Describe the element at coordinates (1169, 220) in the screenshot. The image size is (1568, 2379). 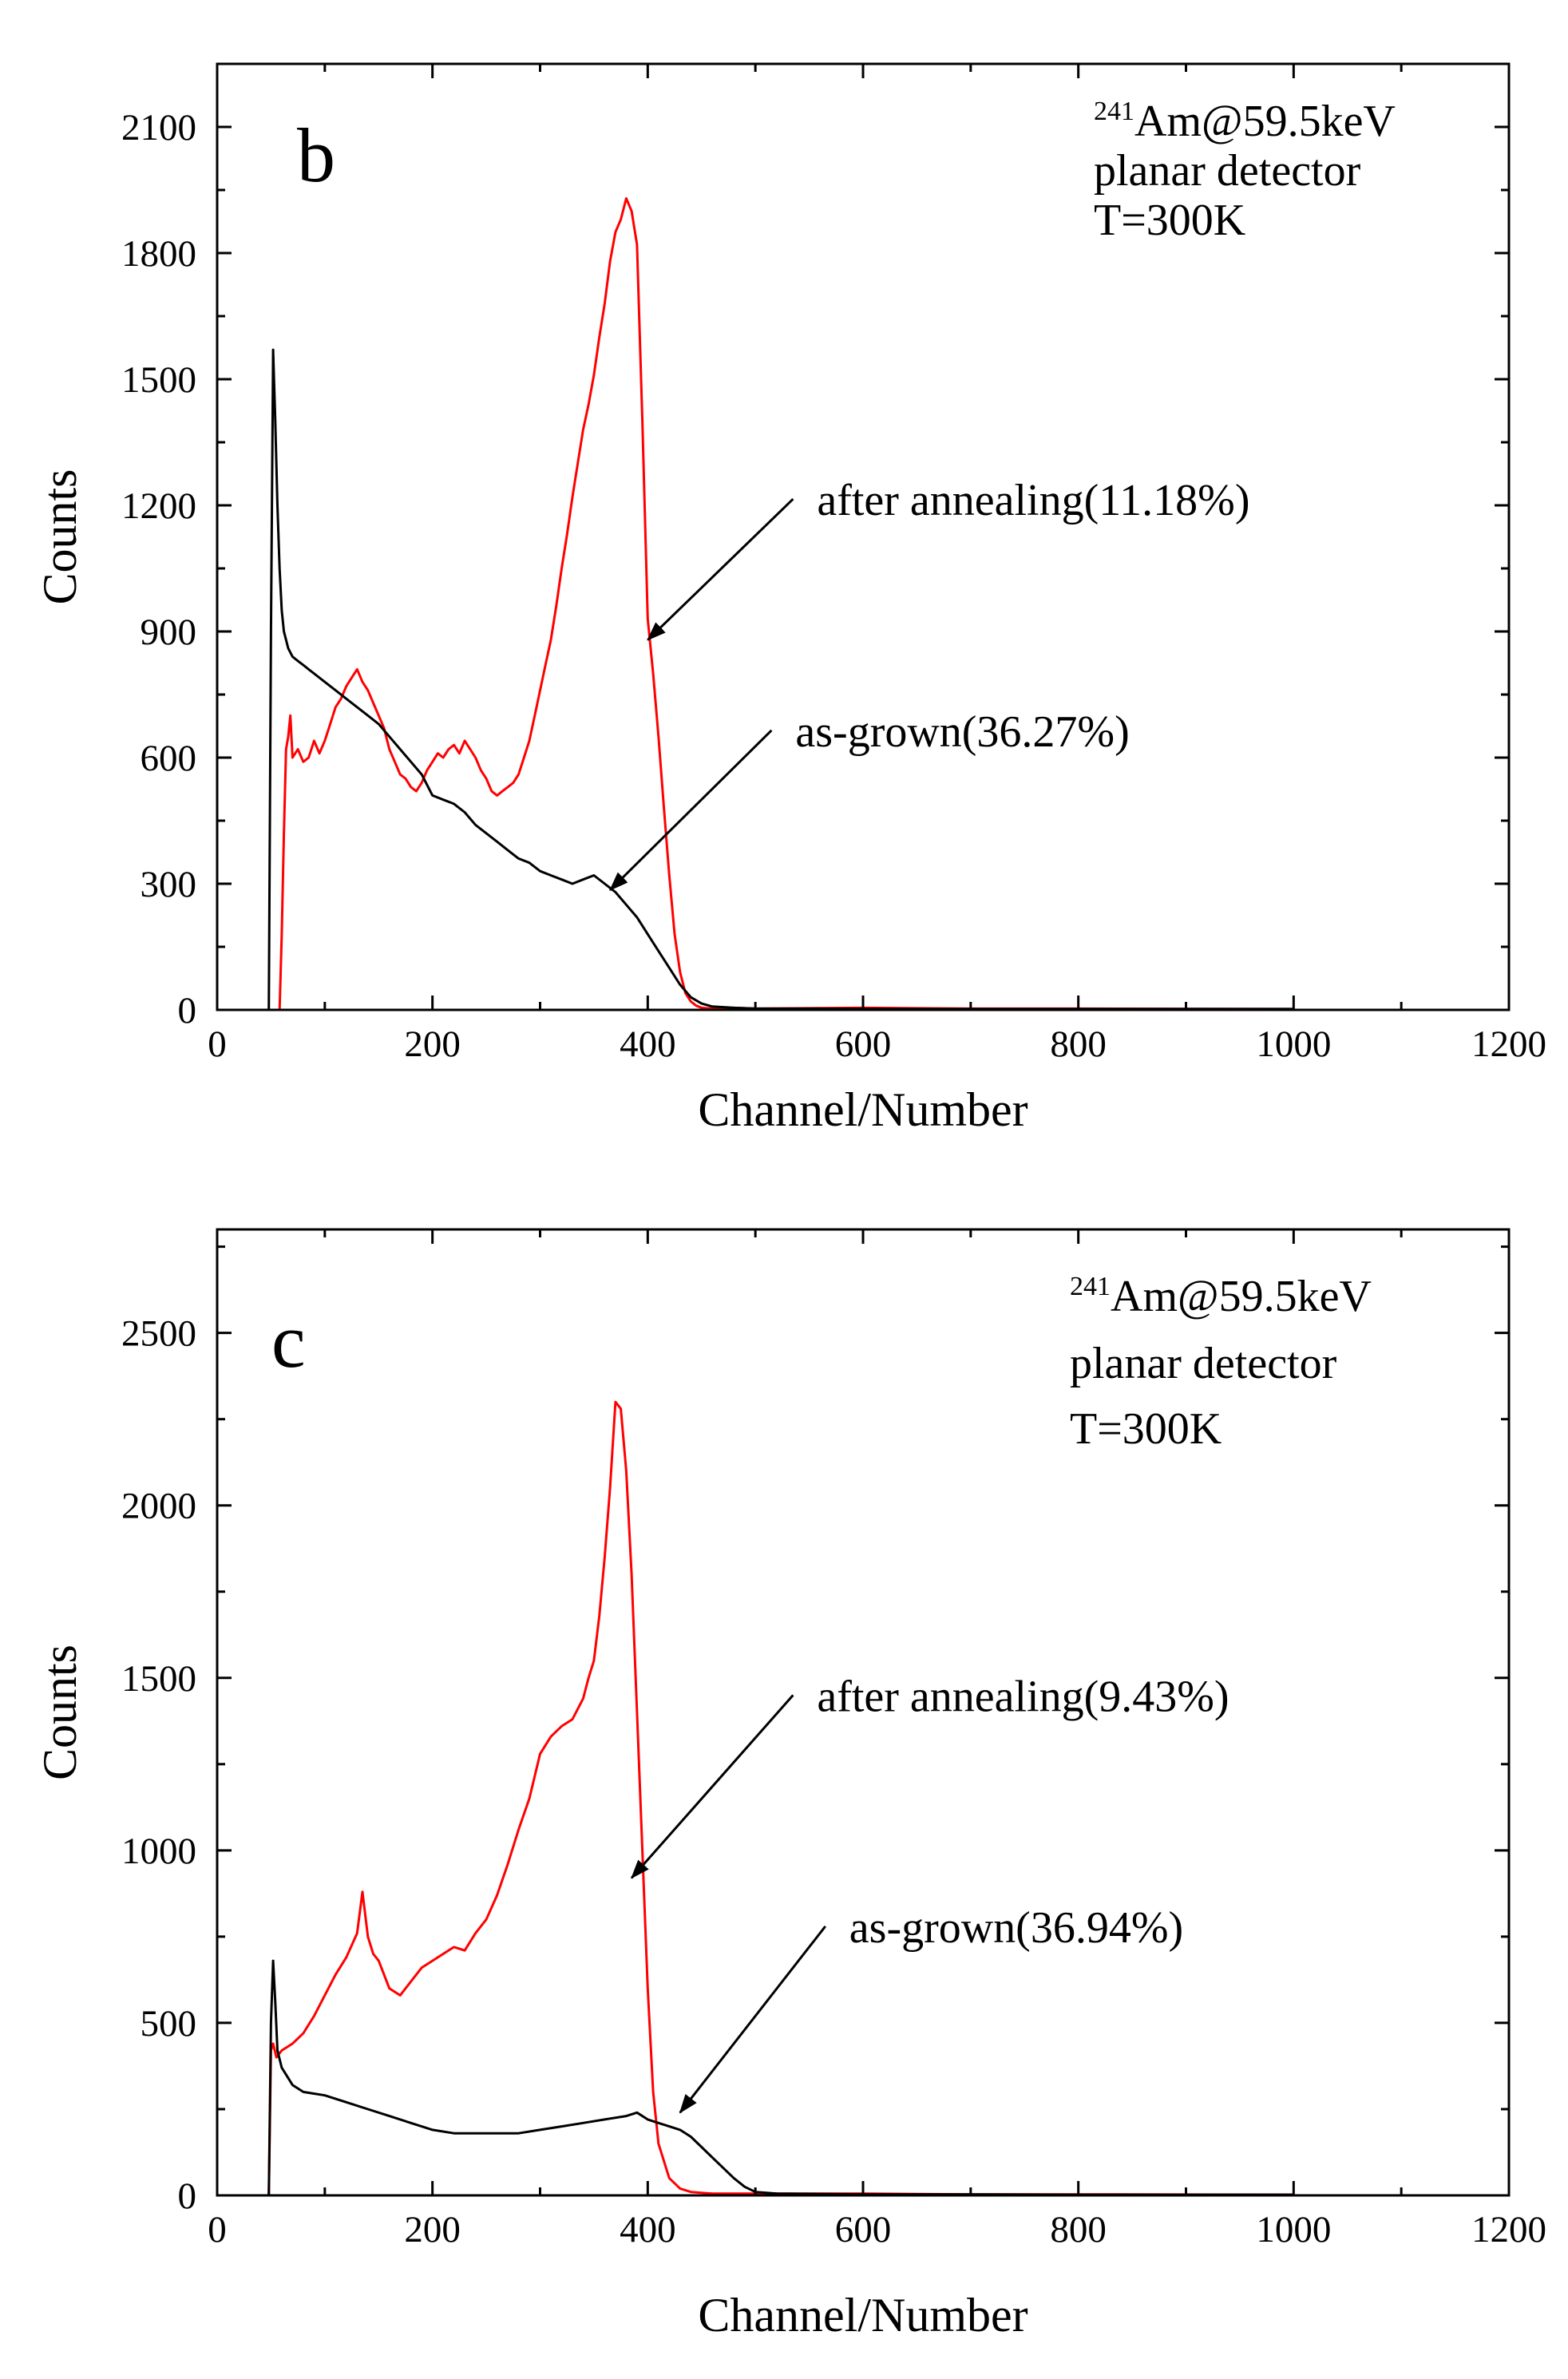
I see `panel-b-info-temperature: T=300K` at that location.